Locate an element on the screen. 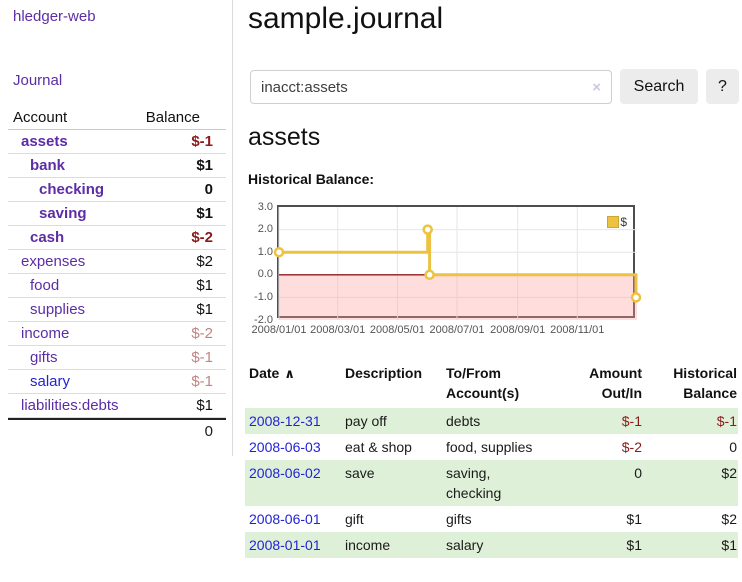 The width and height of the screenshot is (742, 582). account-link-cash: cash is located at coordinates (47, 237).